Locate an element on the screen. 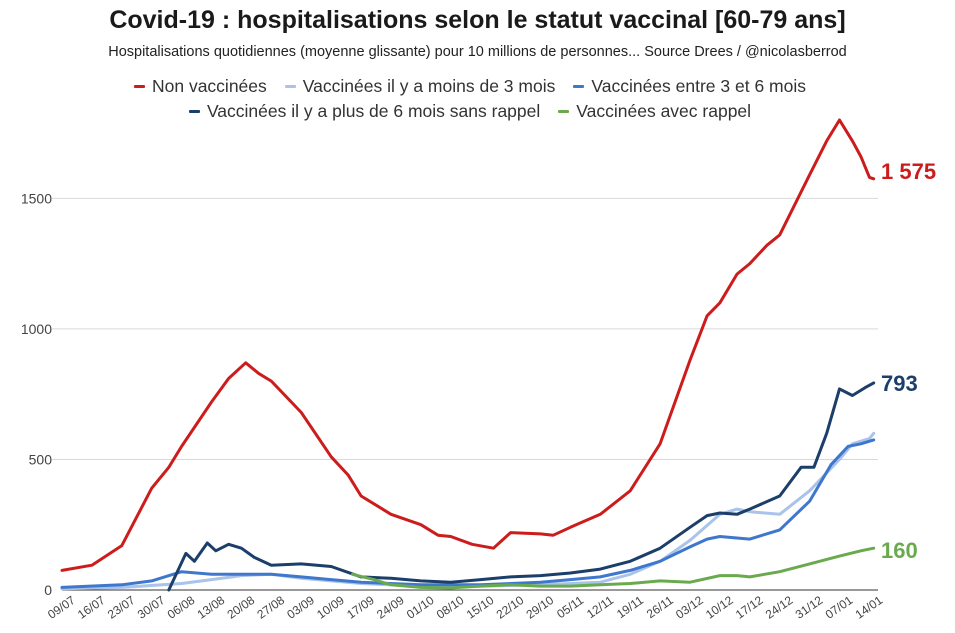  legend-item-vaccinees-3-6-mois: Vaccinées entre 3 et 6 mois is located at coordinates (689, 86).